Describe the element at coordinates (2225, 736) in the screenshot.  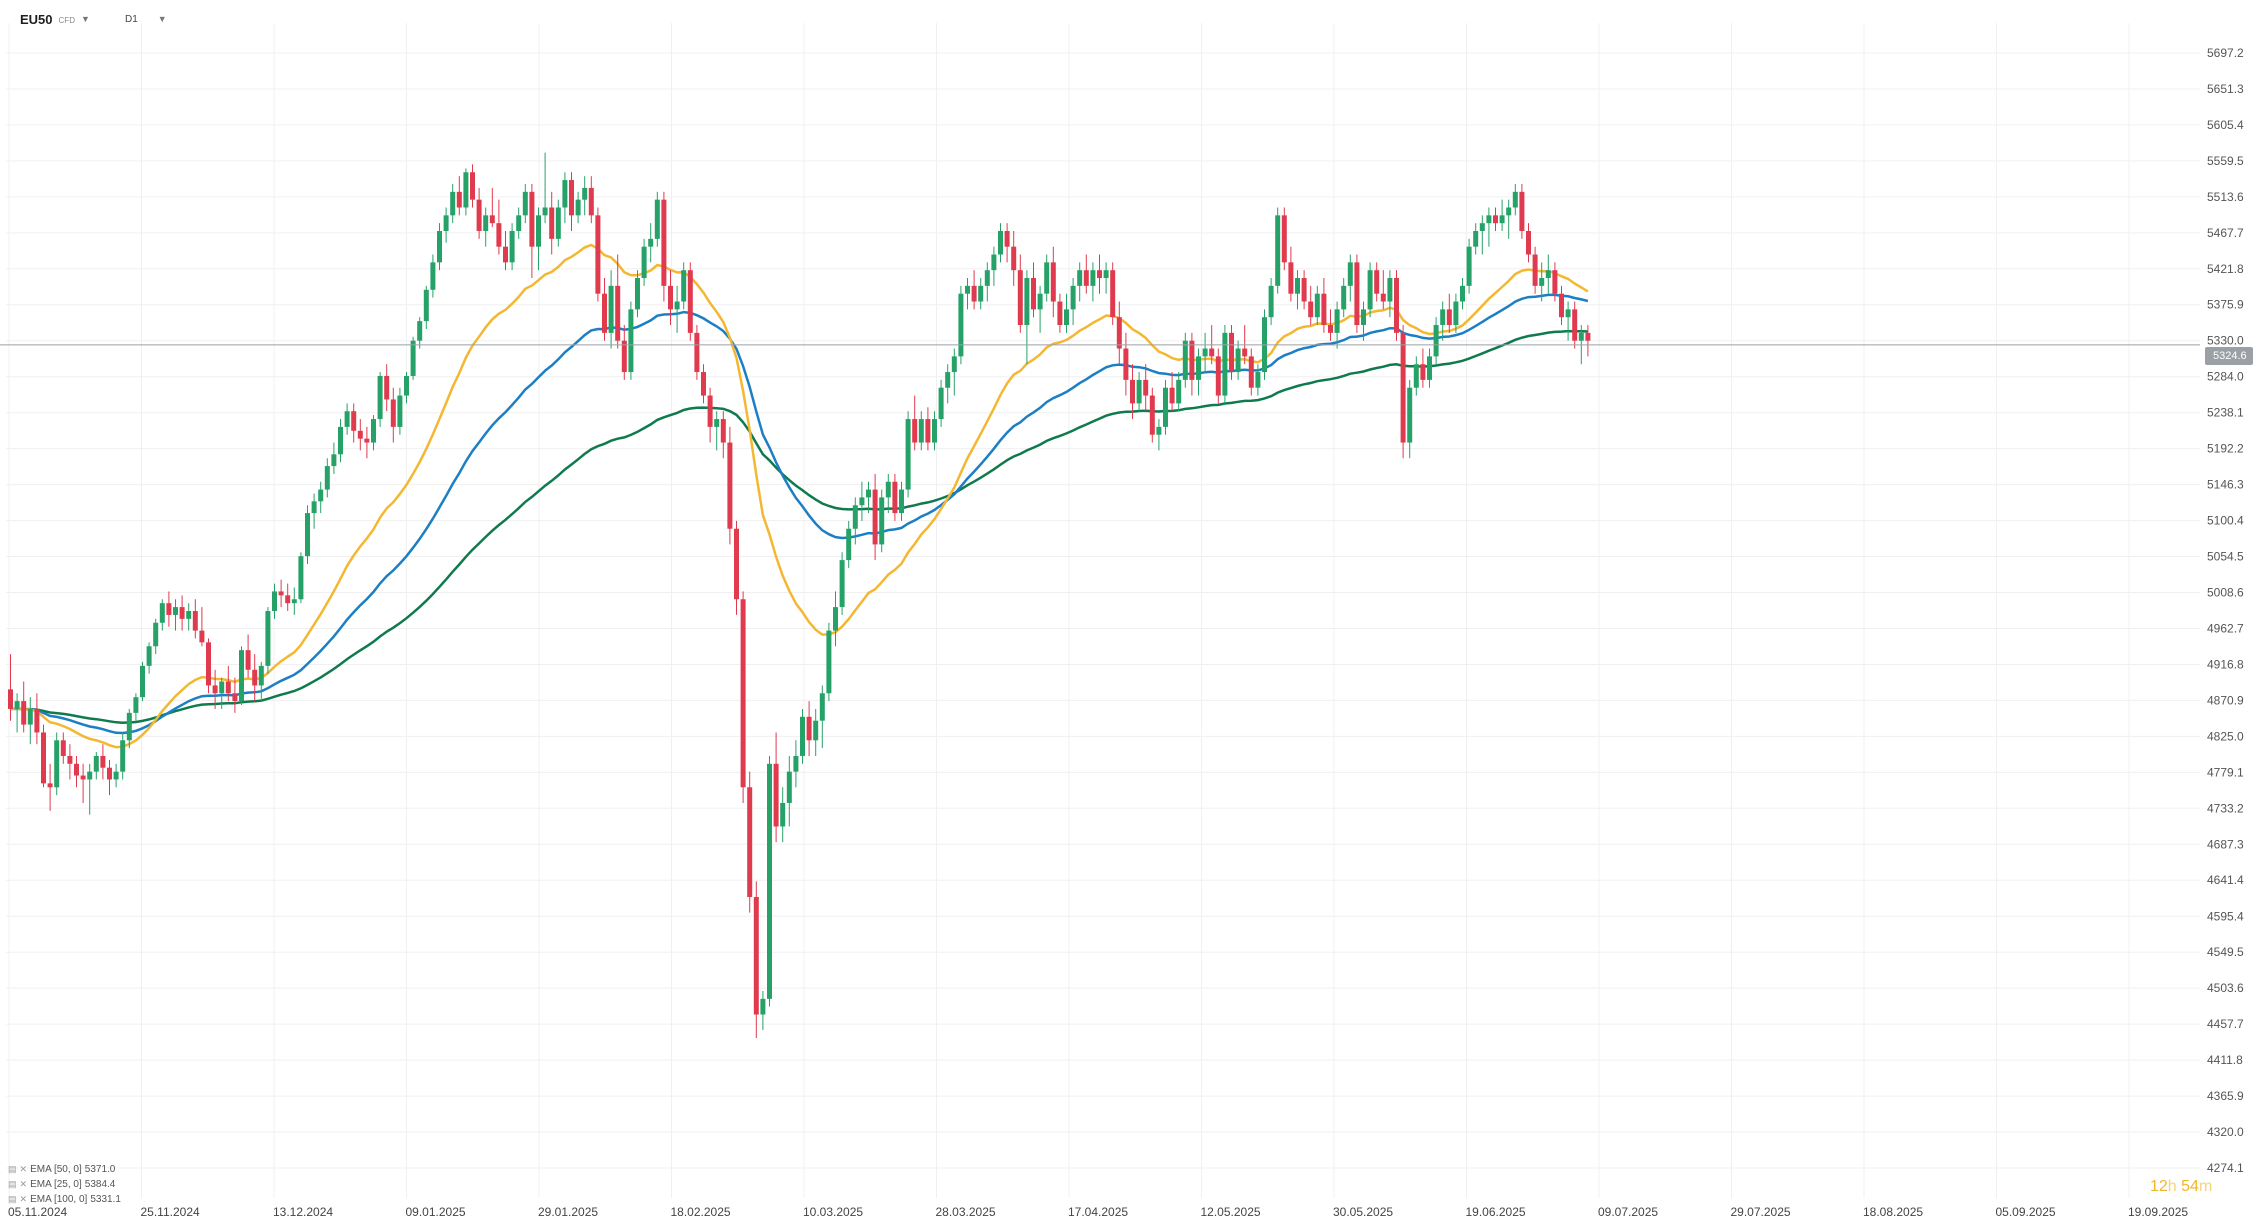
I see `y-tick-label: 4825.0` at that location.